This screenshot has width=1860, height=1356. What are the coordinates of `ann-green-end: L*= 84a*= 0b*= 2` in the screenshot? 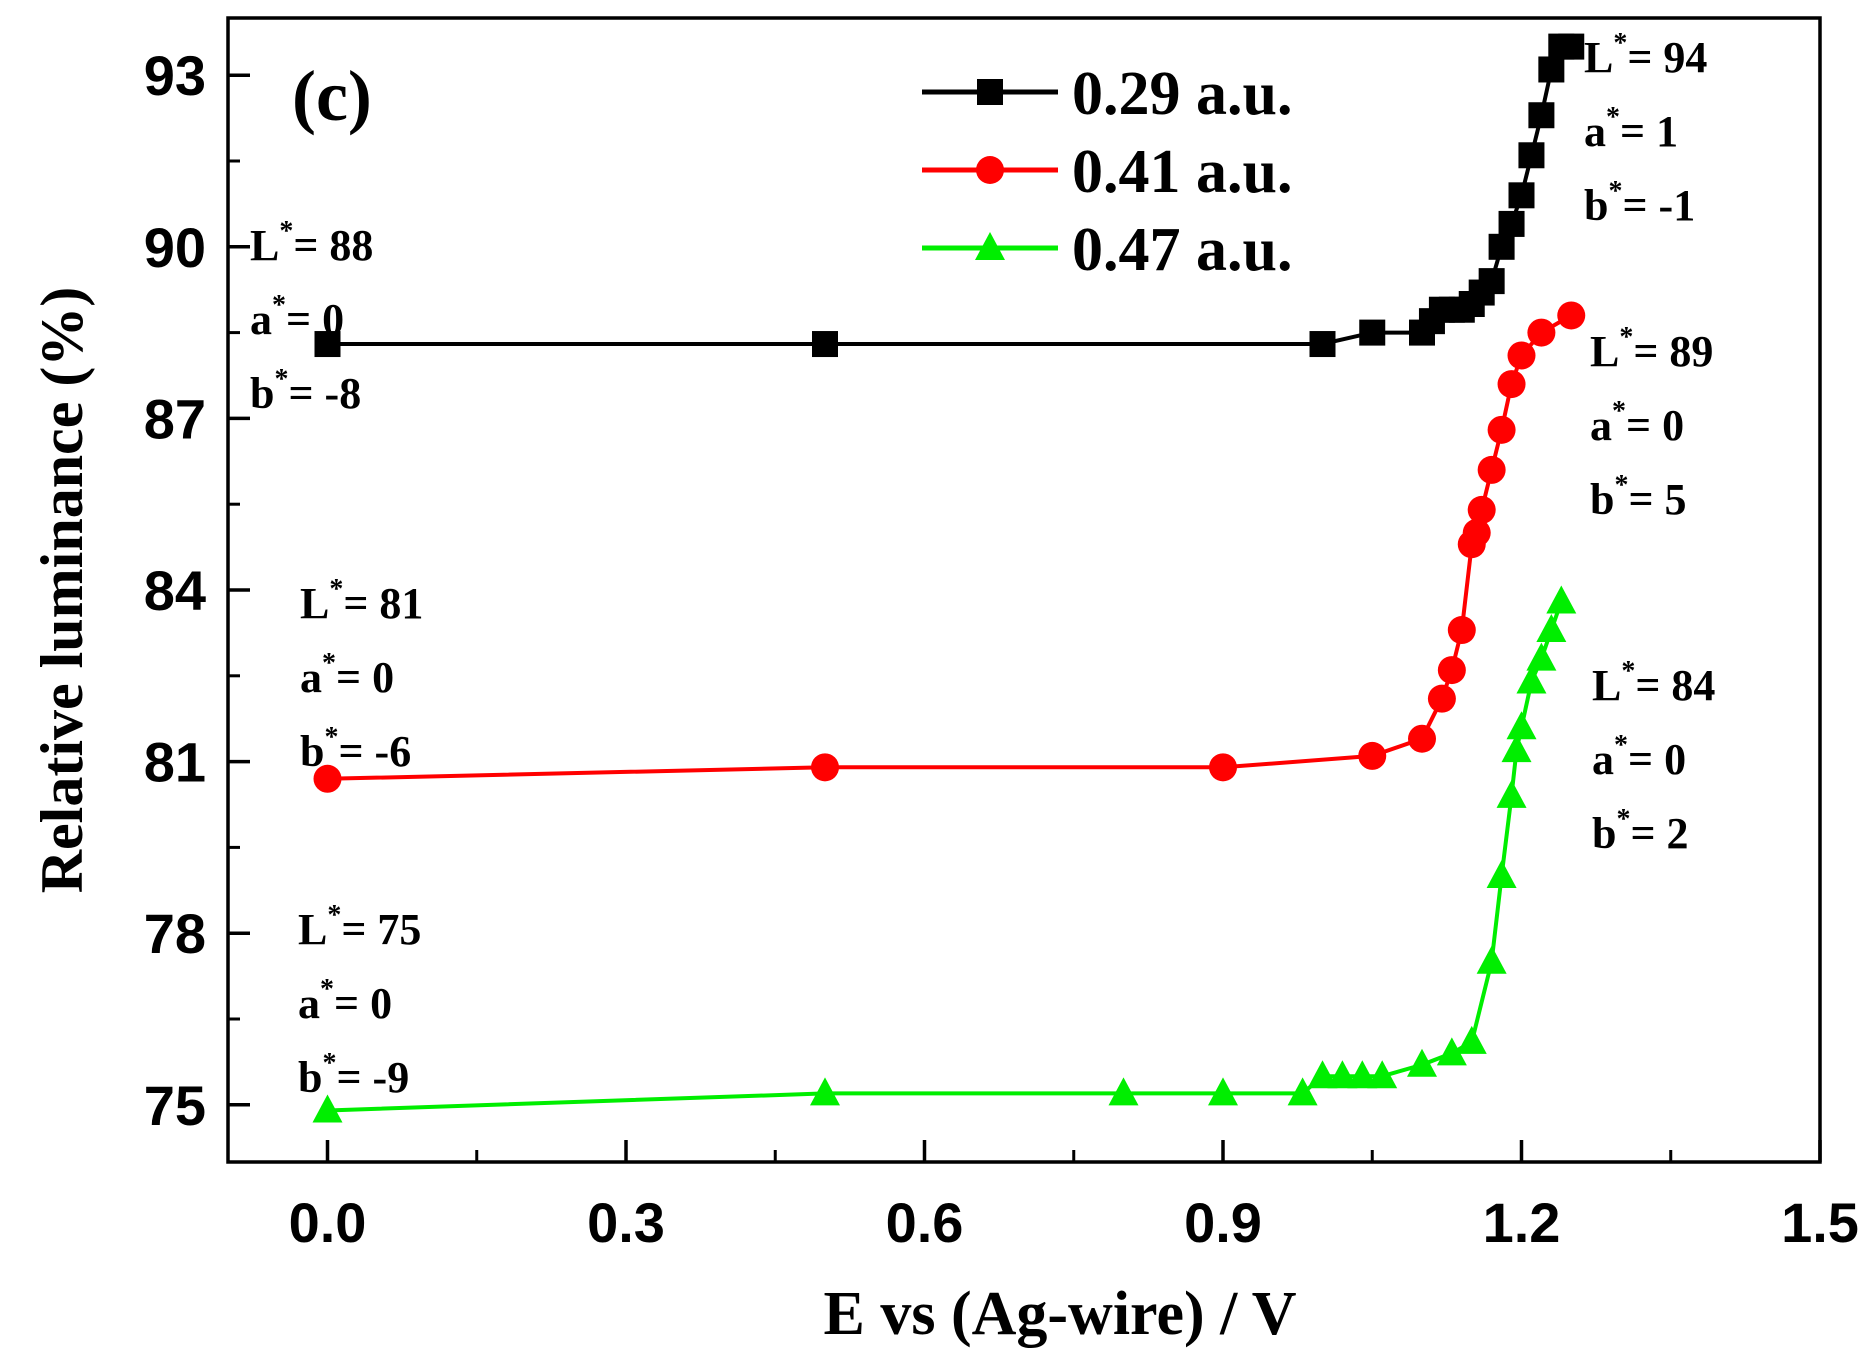 It's located at (1653, 757).